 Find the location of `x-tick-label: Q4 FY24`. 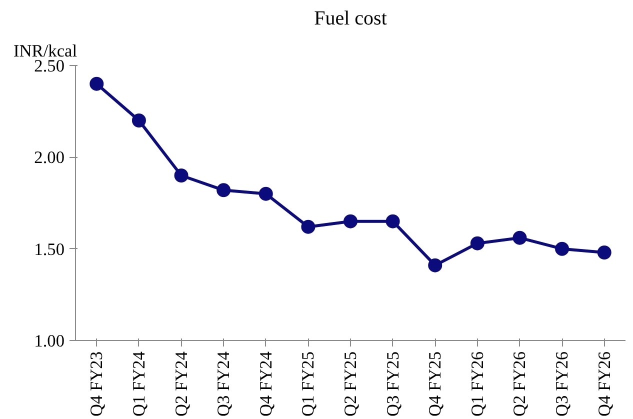

x-tick-label: Q4 FY24 is located at coordinates (266, 383).